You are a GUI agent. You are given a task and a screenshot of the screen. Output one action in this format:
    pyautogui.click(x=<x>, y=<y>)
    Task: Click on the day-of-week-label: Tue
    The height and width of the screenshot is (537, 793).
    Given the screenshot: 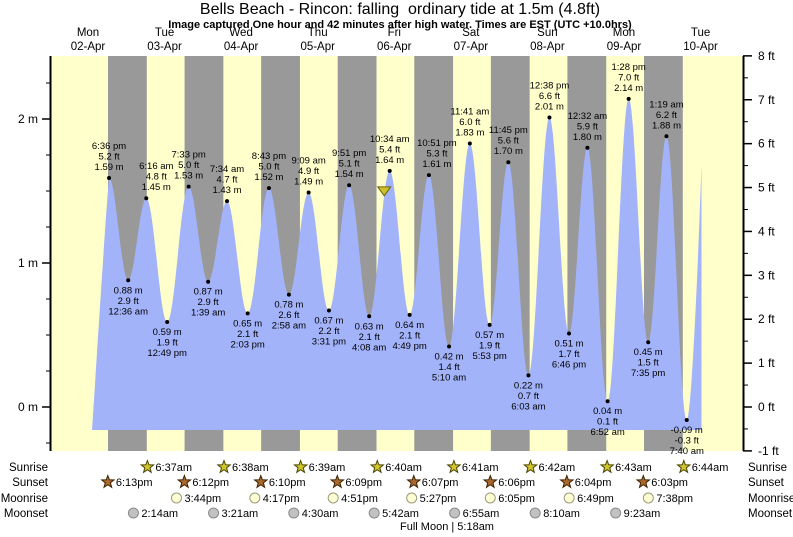 What is the action you would take?
    pyautogui.click(x=164, y=33)
    